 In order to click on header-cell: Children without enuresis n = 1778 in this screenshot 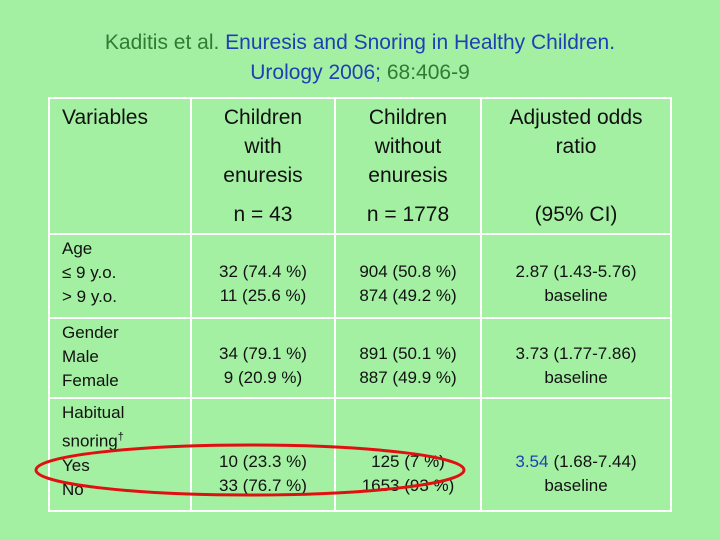, I will do `click(408, 166)`.